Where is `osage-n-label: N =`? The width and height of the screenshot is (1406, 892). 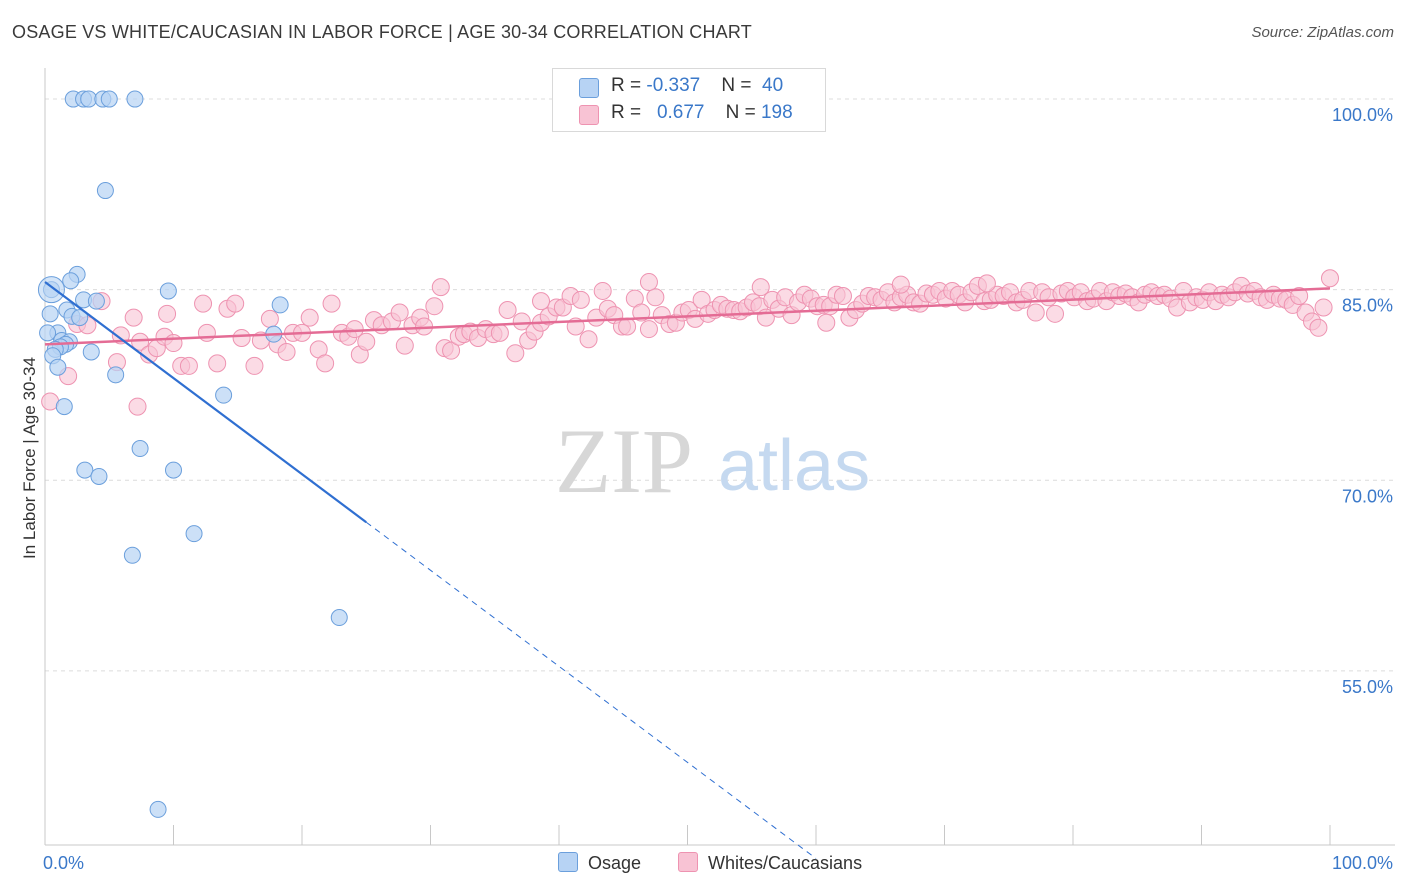
osage-n-label: N = is located at coordinates (739, 85).